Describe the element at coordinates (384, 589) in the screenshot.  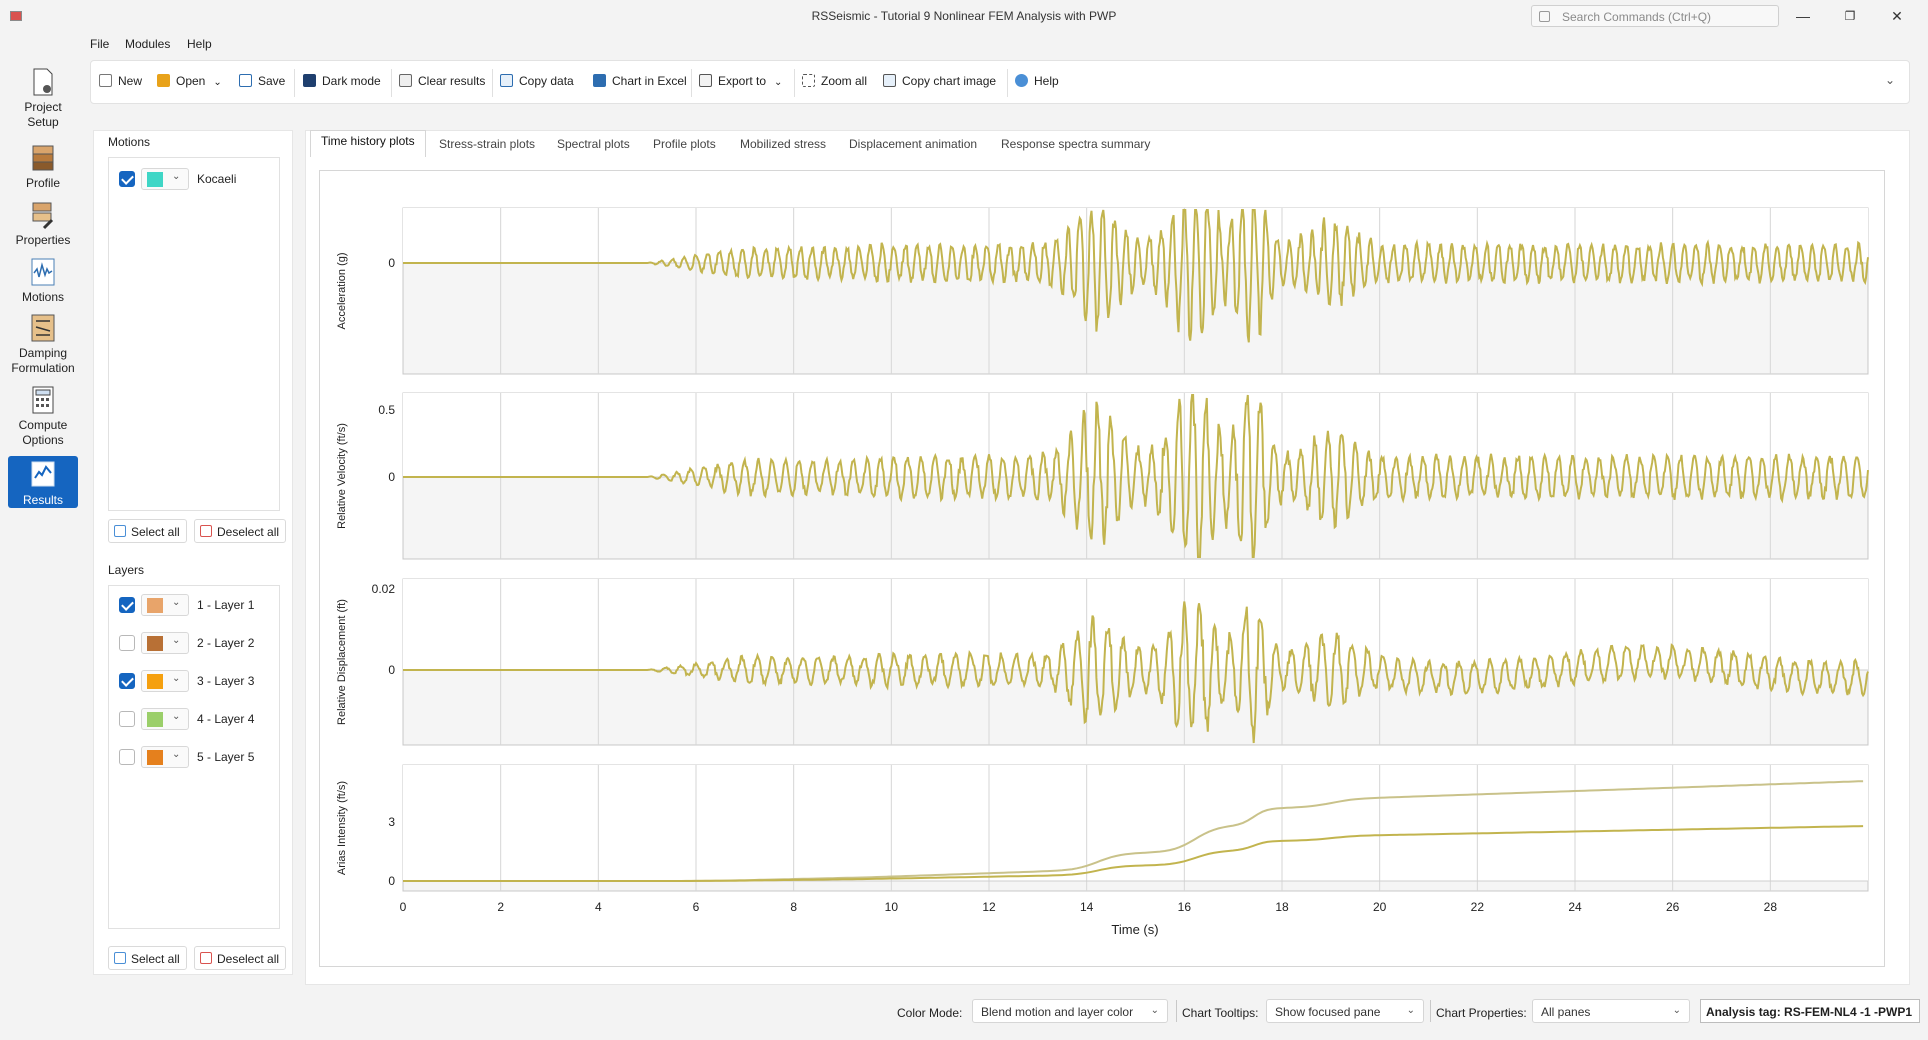
I see `y-tick-label: 0.02` at that location.